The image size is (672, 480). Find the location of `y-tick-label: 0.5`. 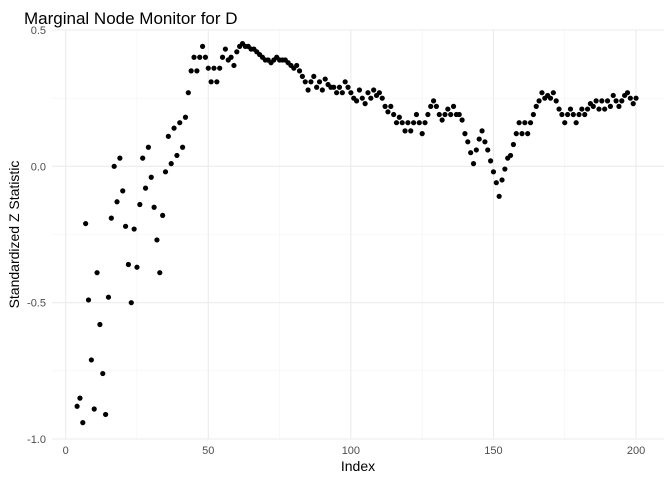

y-tick-label: 0.5 is located at coordinates (38, 31).